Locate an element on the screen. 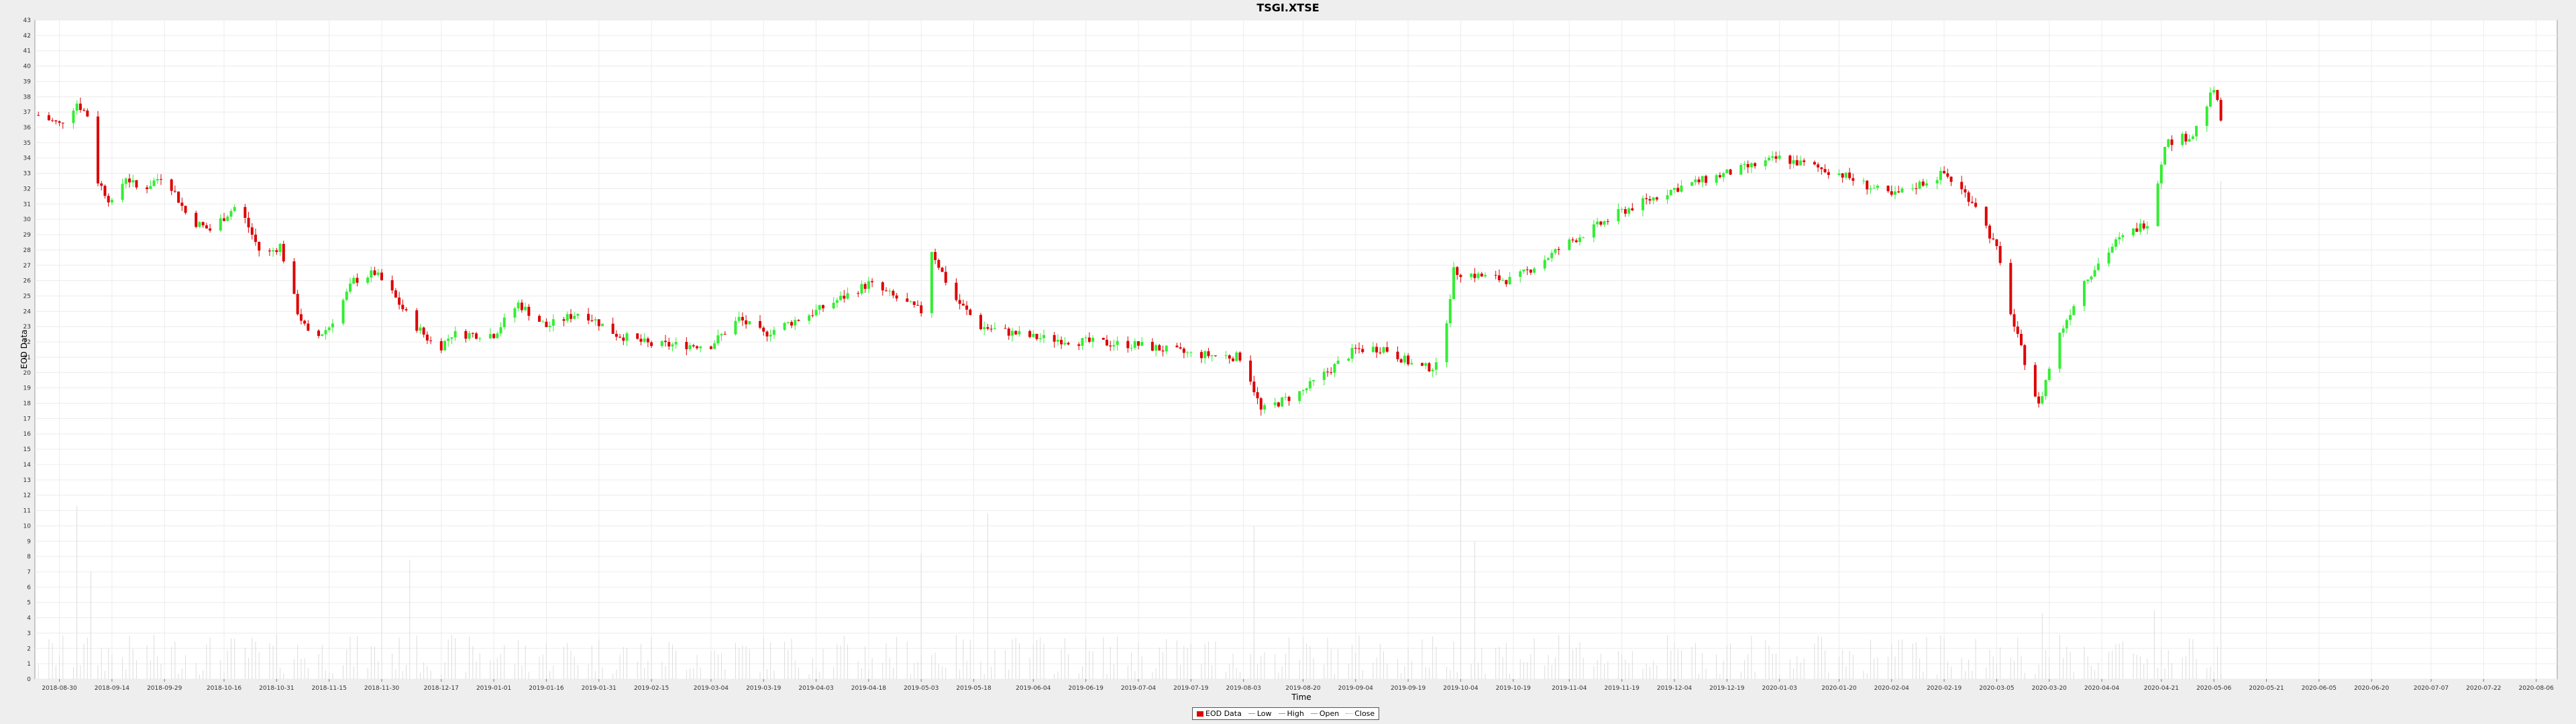  x-tick-label: 2019-08-03 is located at coordinates (1243, 688).